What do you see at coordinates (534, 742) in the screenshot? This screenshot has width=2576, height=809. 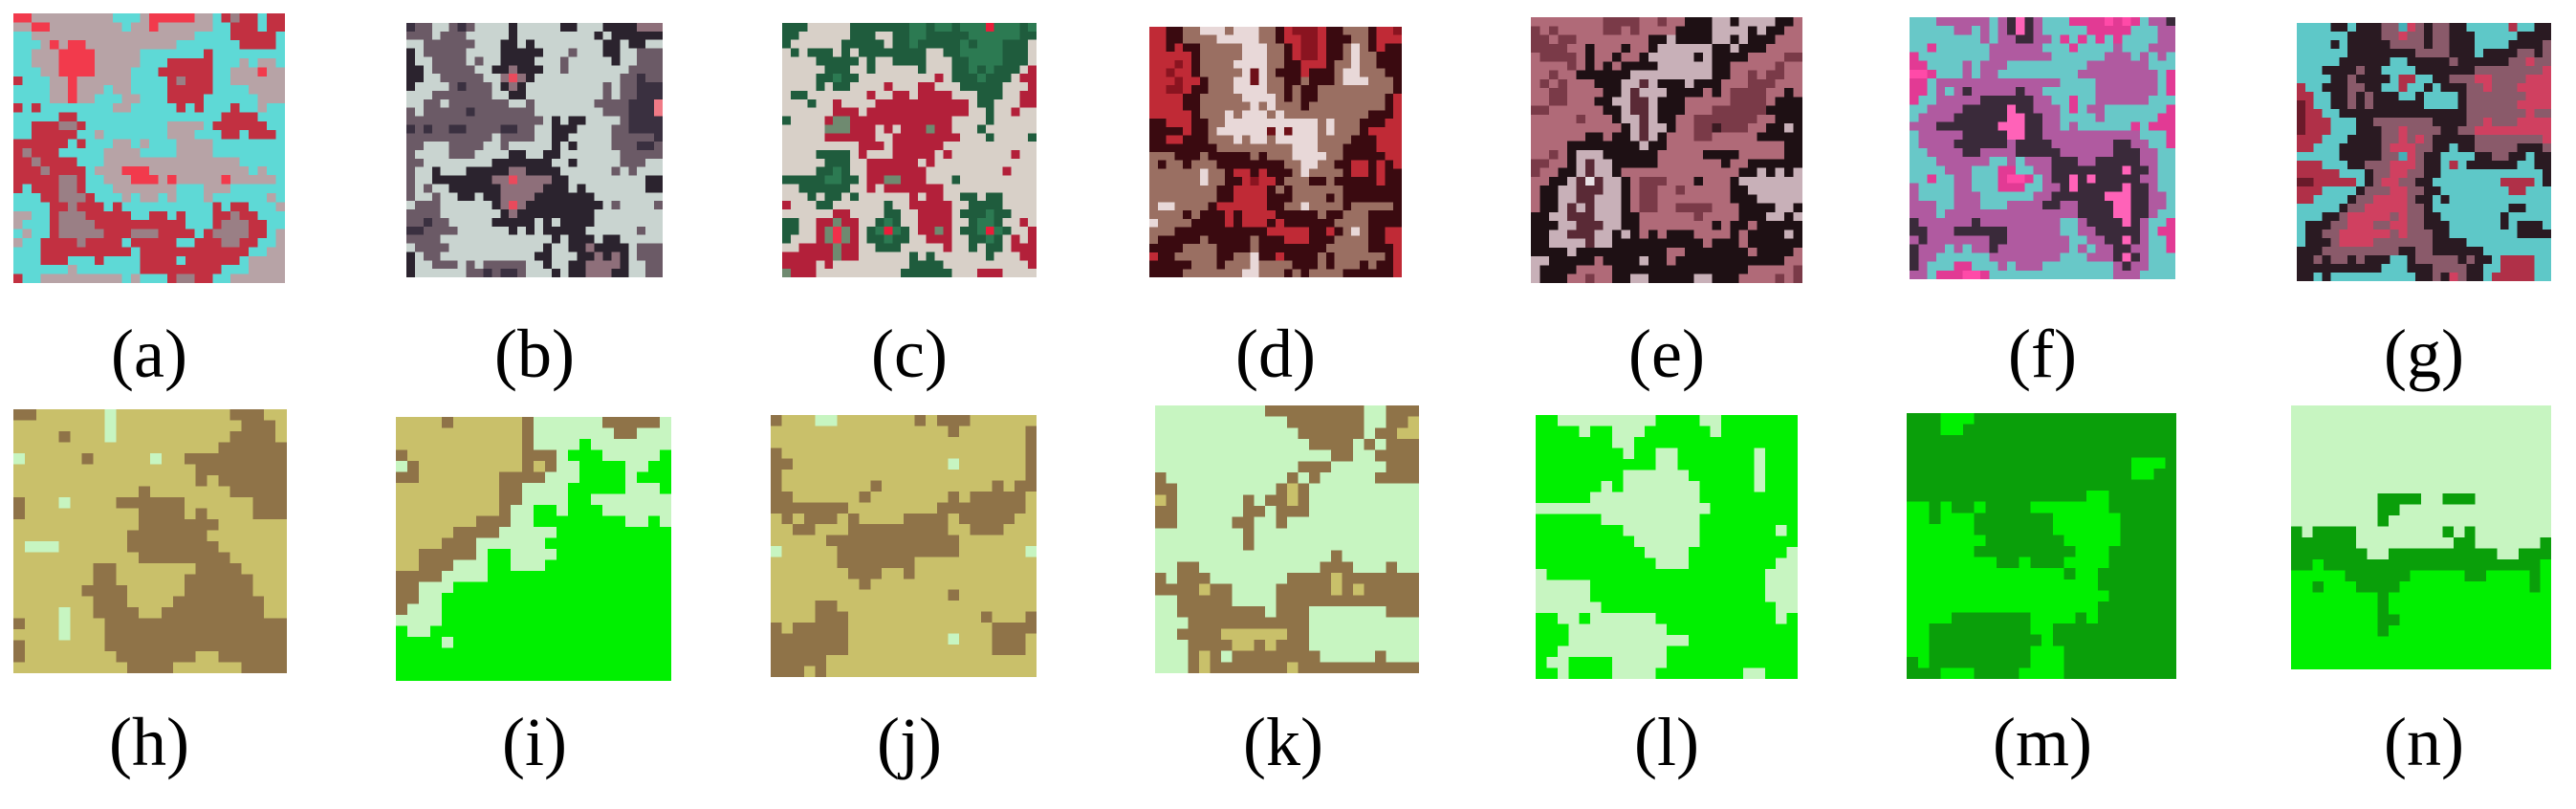 I see `caption-i: (i)` at bounding box center [534, 742].